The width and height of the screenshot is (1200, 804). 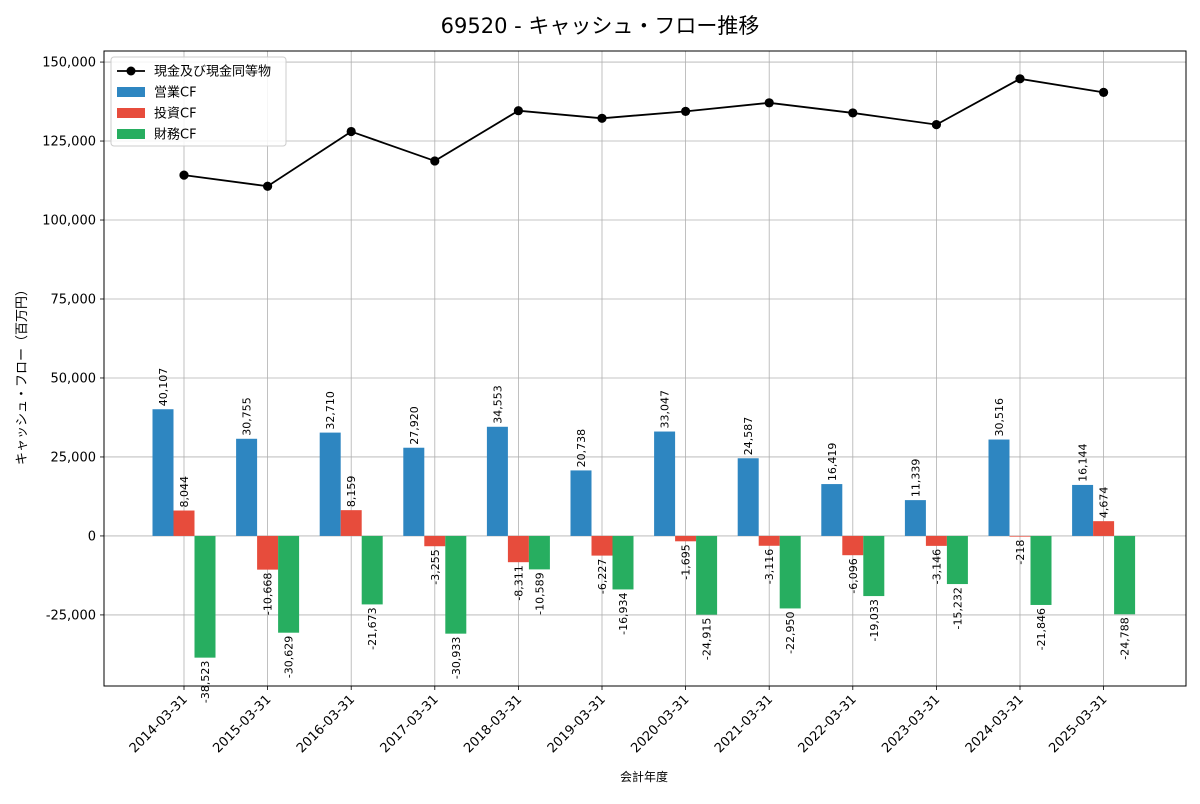 What do you see at coordinates (372, 628) in the screenshot?
I see `bar-value-label: -21,673` at bounding box center [372, 628].